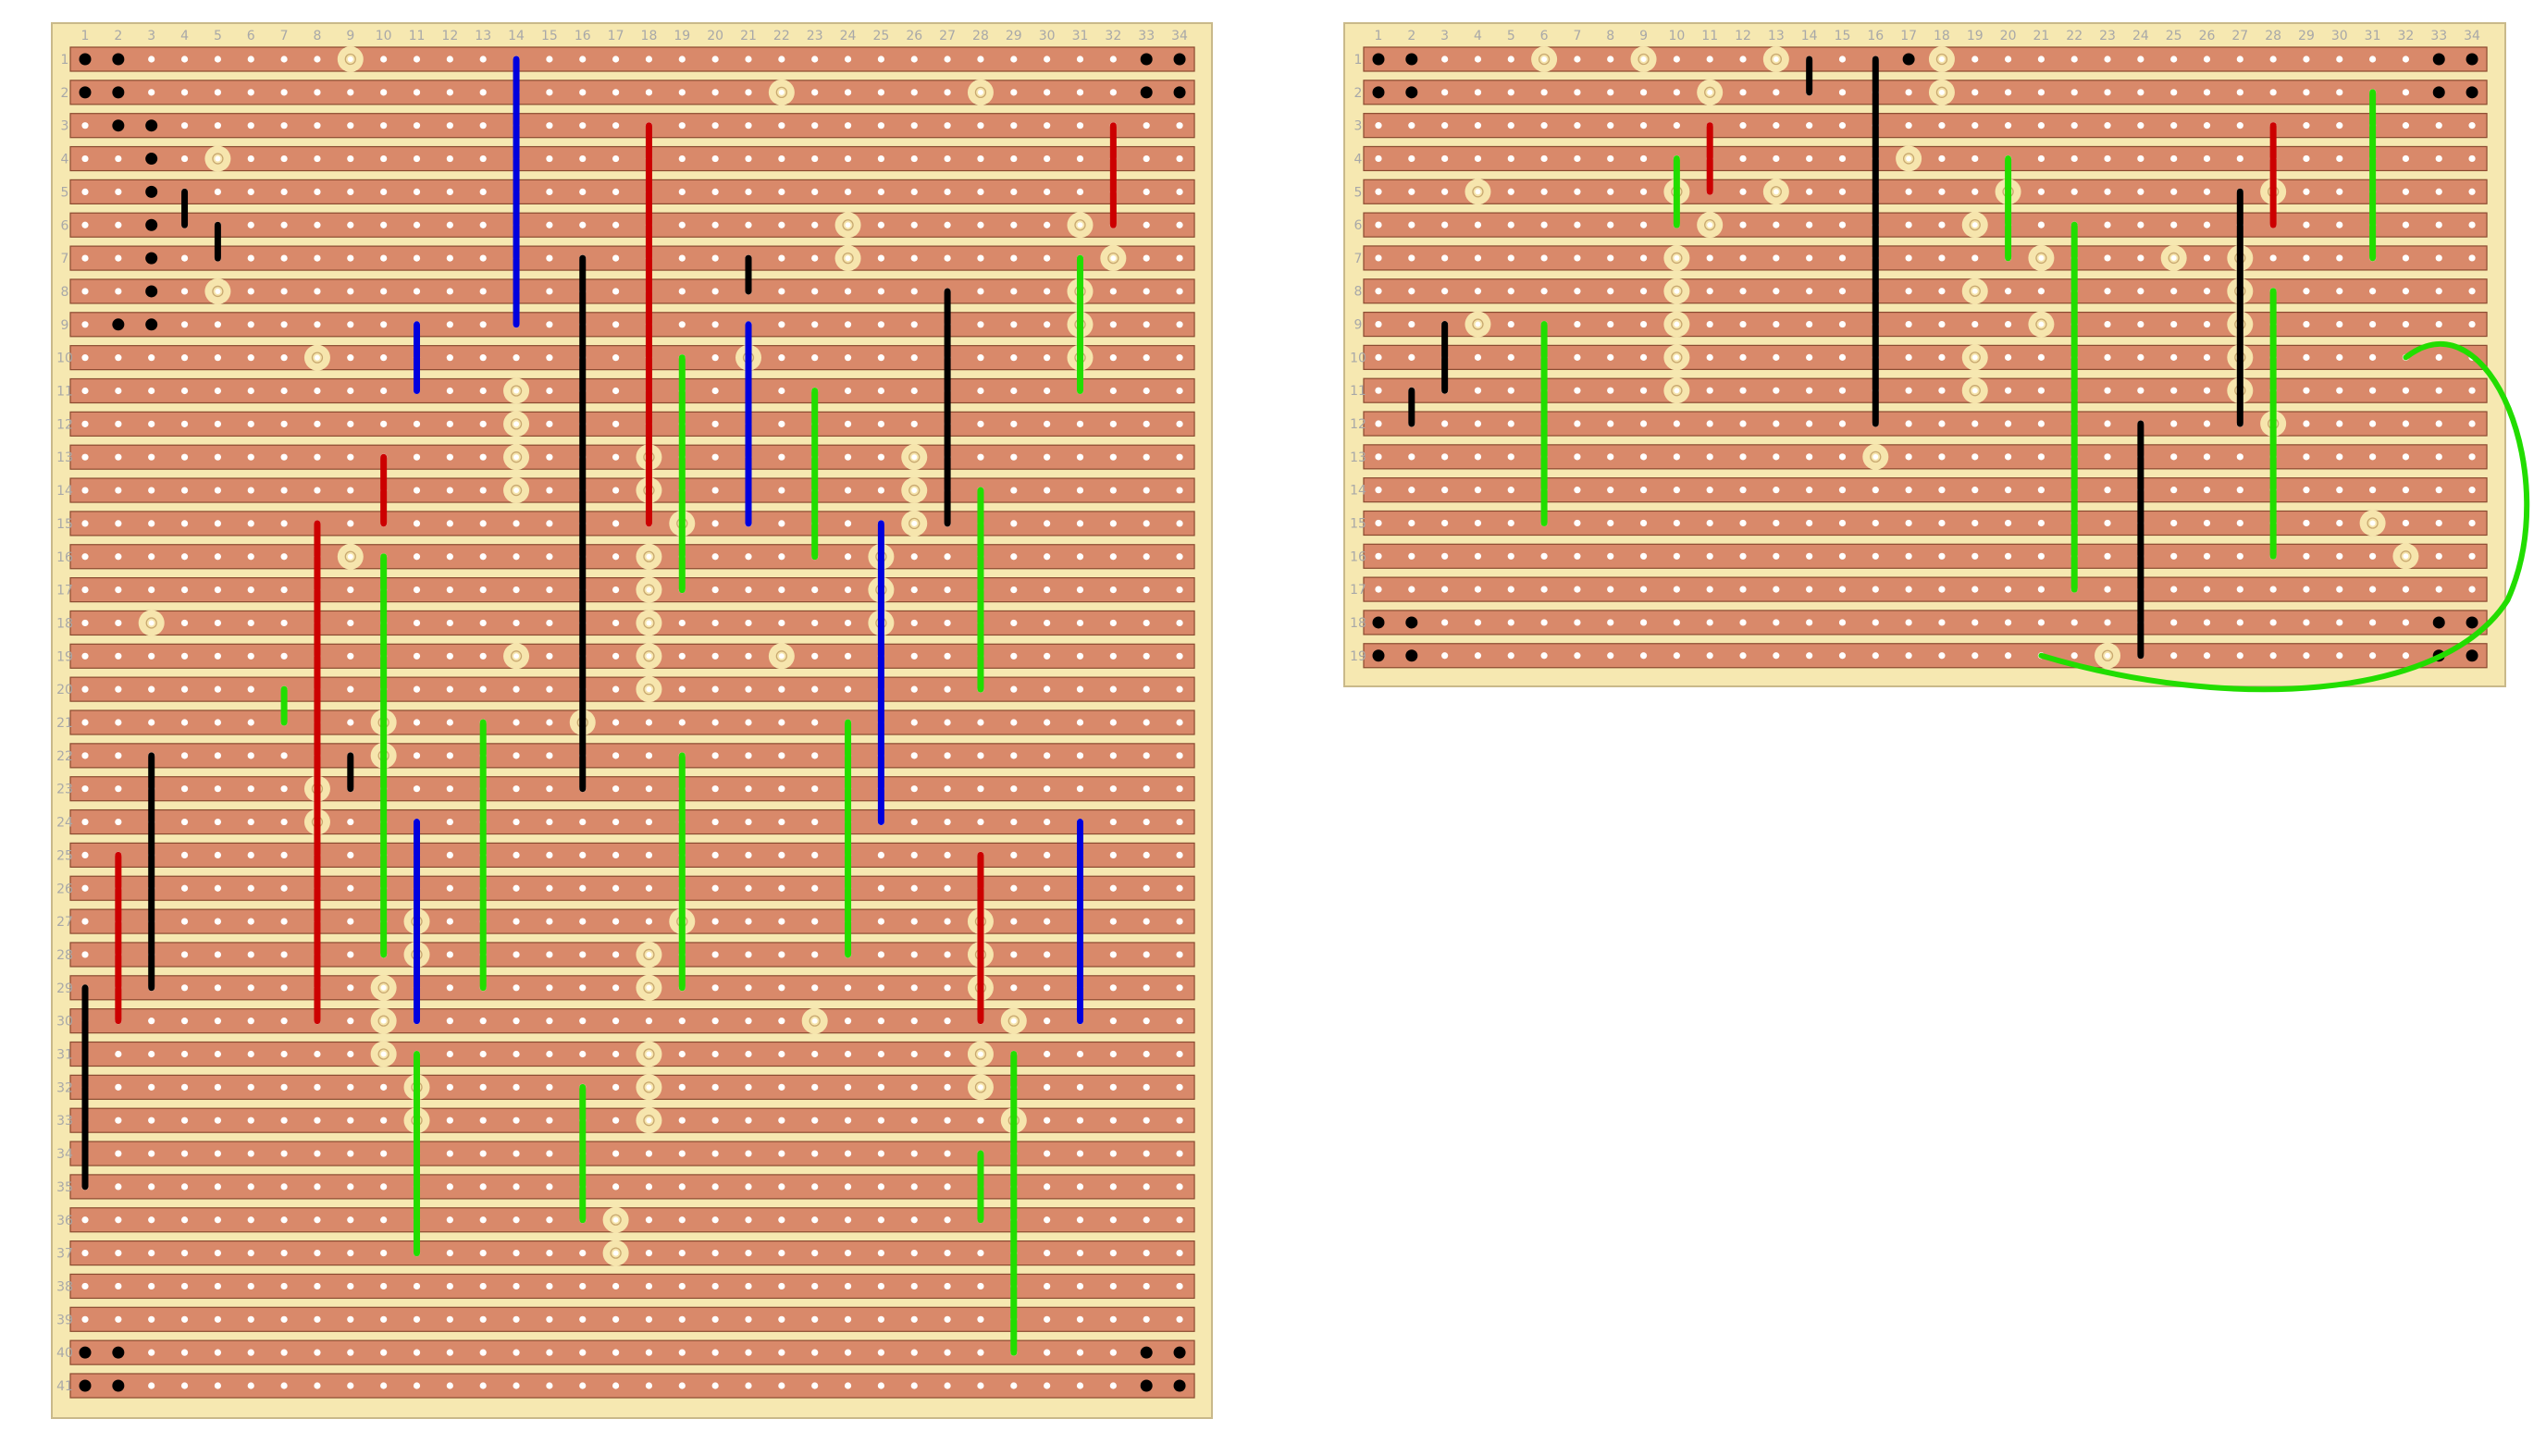  I want to click on column-label: 32, so click(1113, 36).